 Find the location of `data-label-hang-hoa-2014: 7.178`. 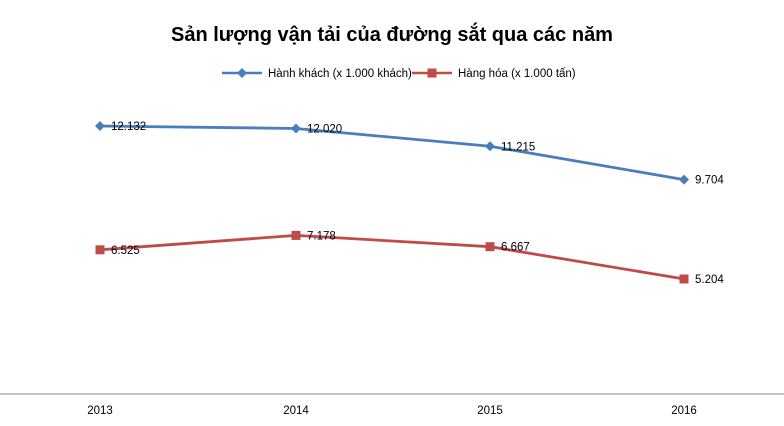

data-label-hang-hoa-2014: 7.178 is located at coordinates (321, 236).